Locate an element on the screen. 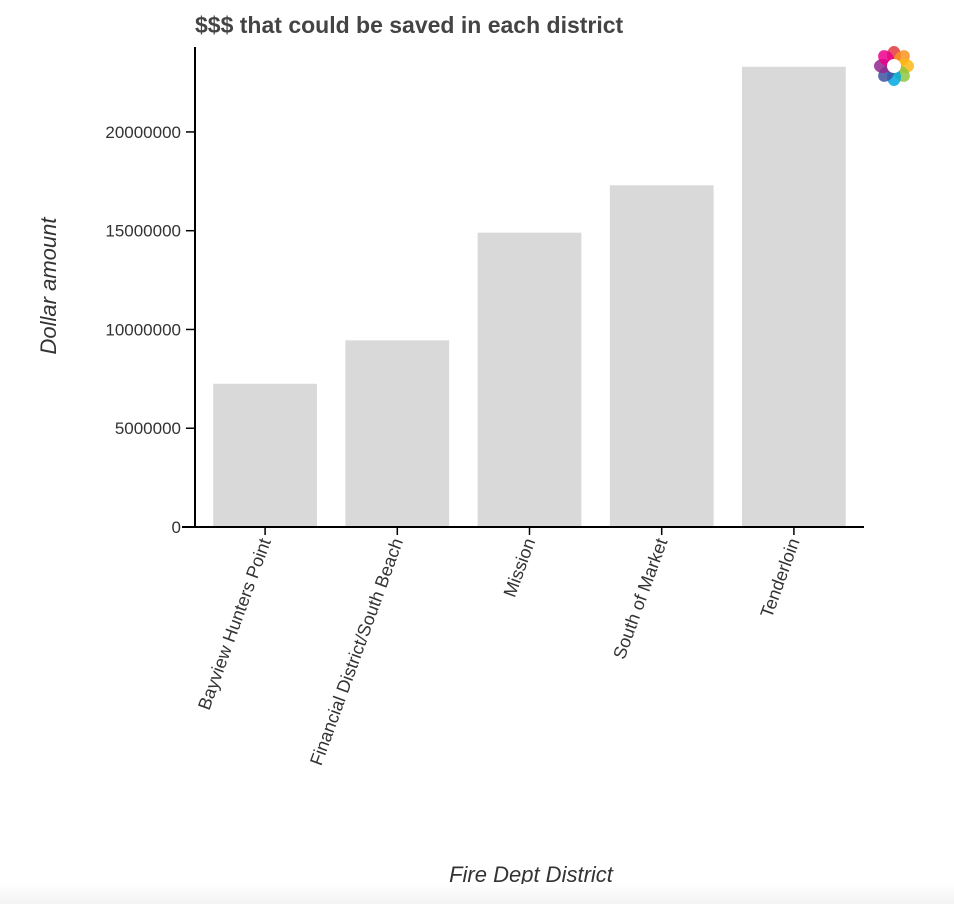 The width and height of the screenshot is (954, 909). x-tick-label: Financial District/South Beach is located at coordinates (356, 652).